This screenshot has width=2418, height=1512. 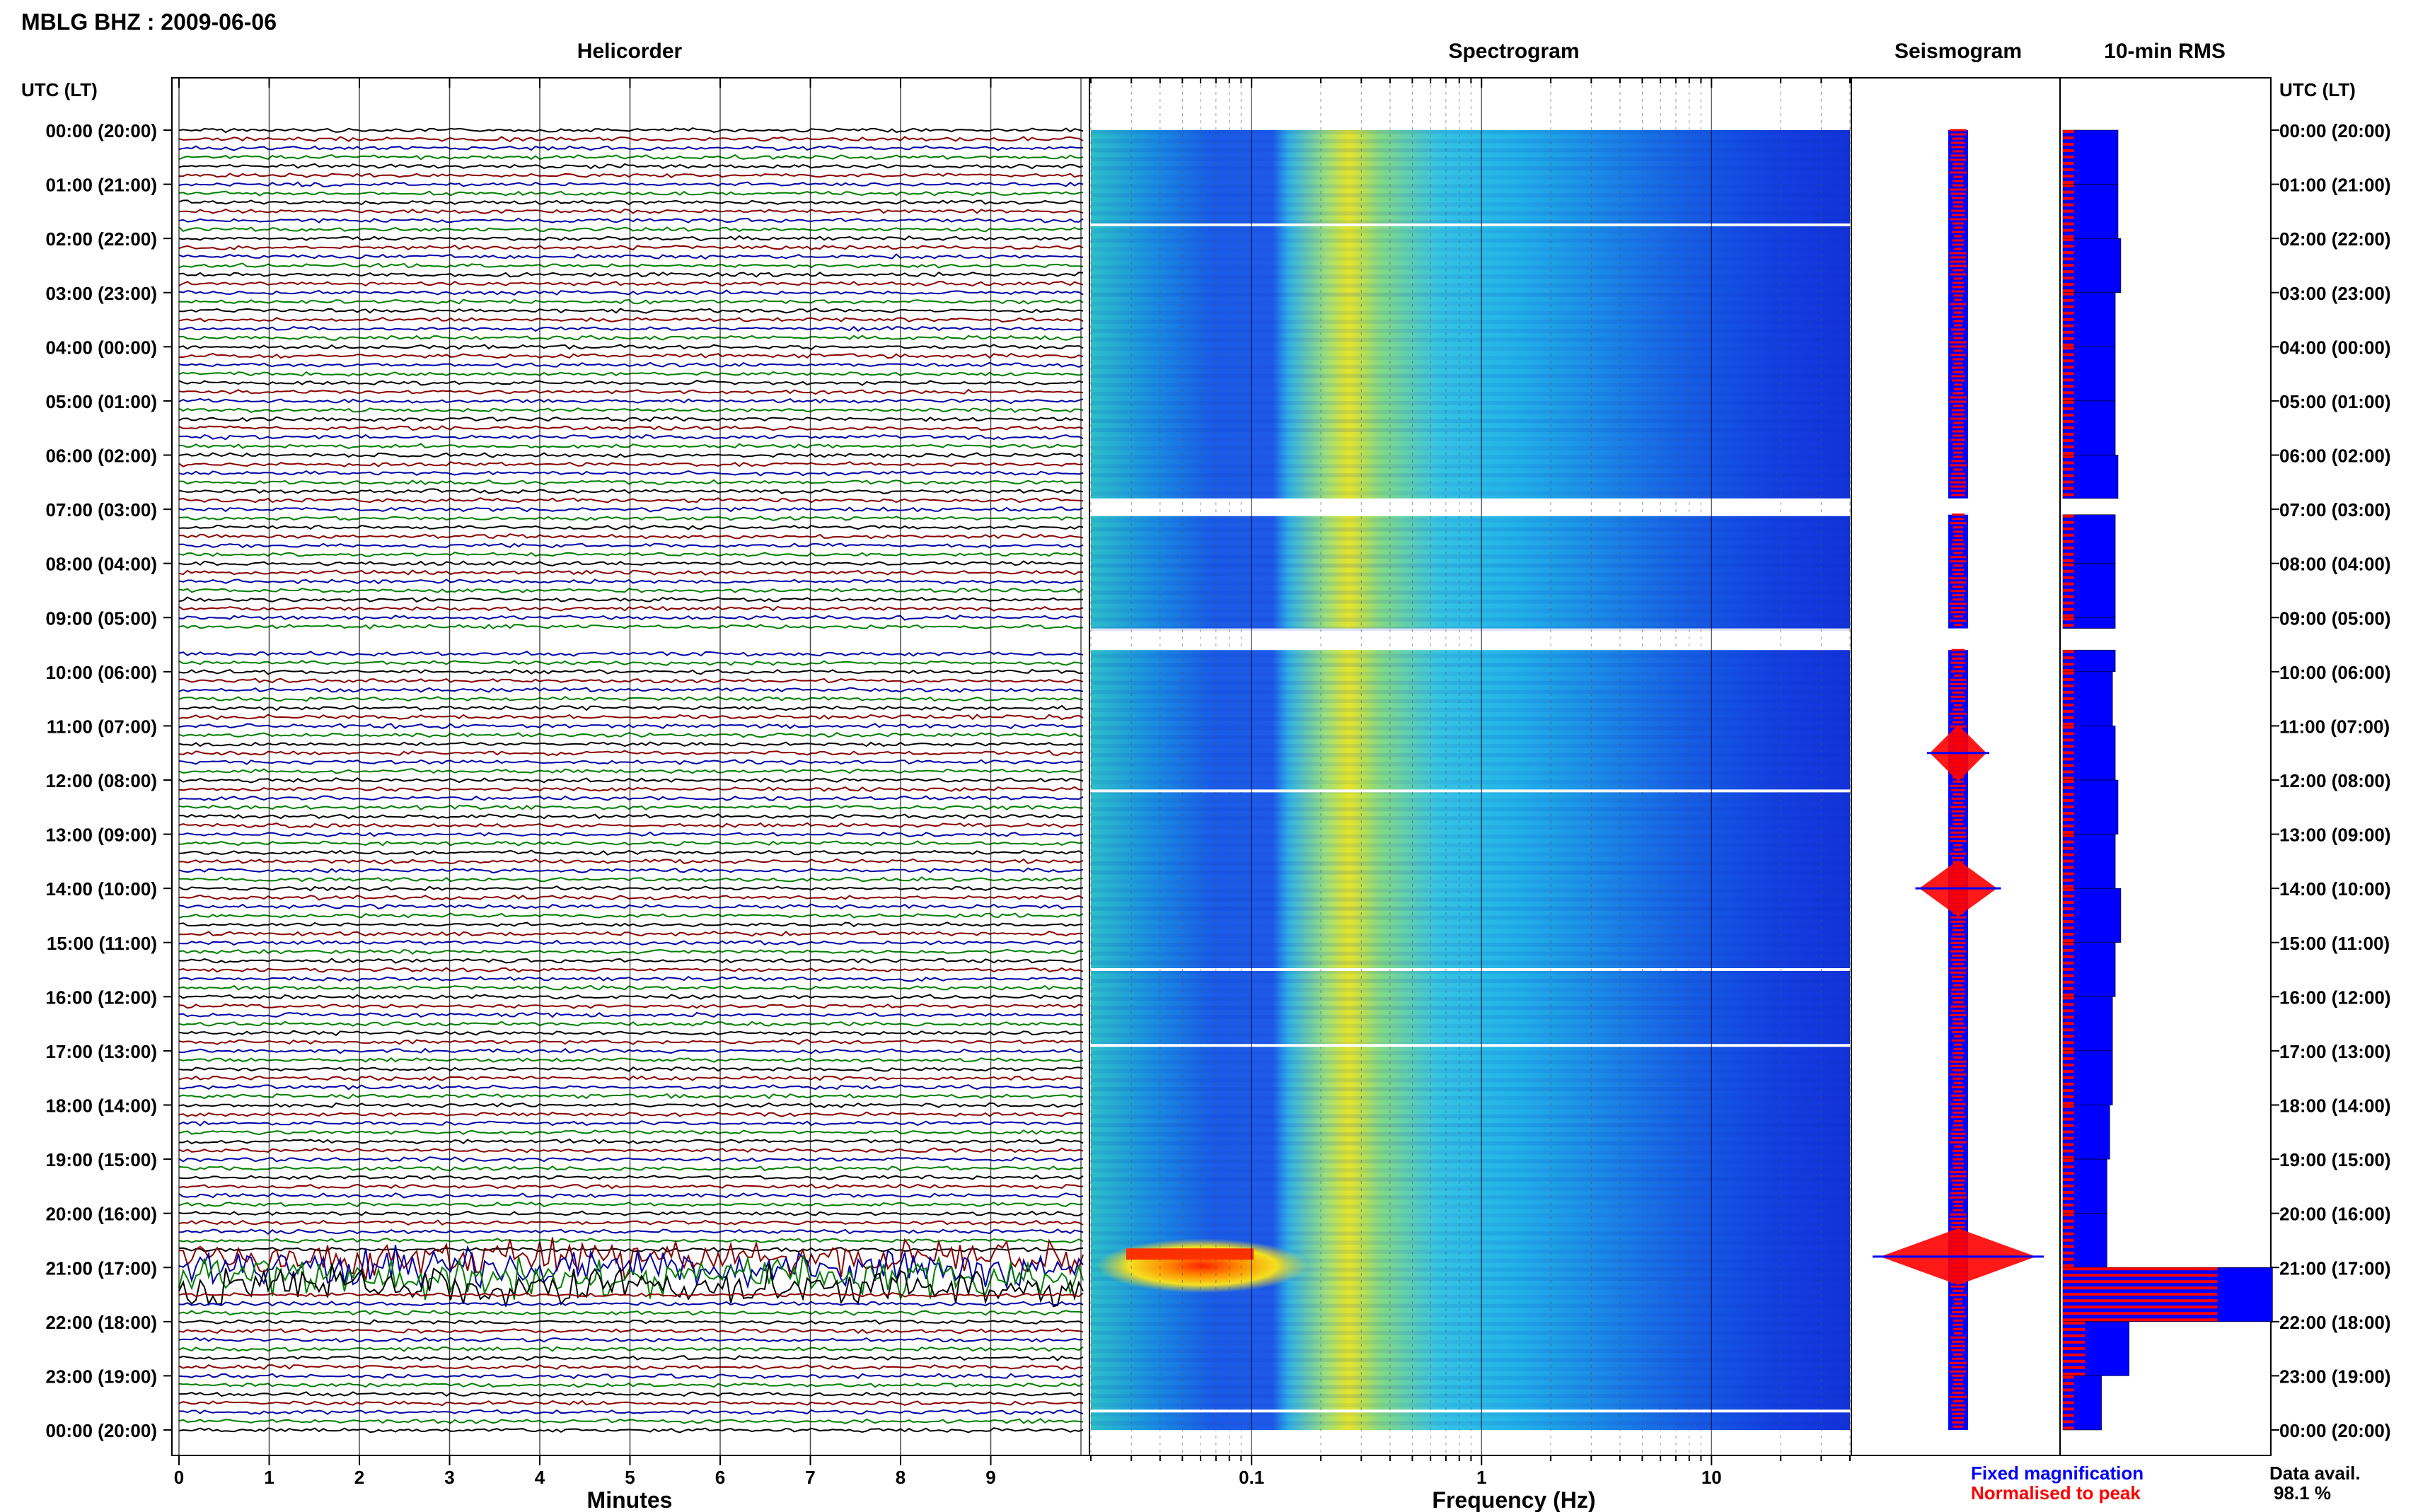 I want to click on spectrogram-segment, so click(x=1470, y=571).